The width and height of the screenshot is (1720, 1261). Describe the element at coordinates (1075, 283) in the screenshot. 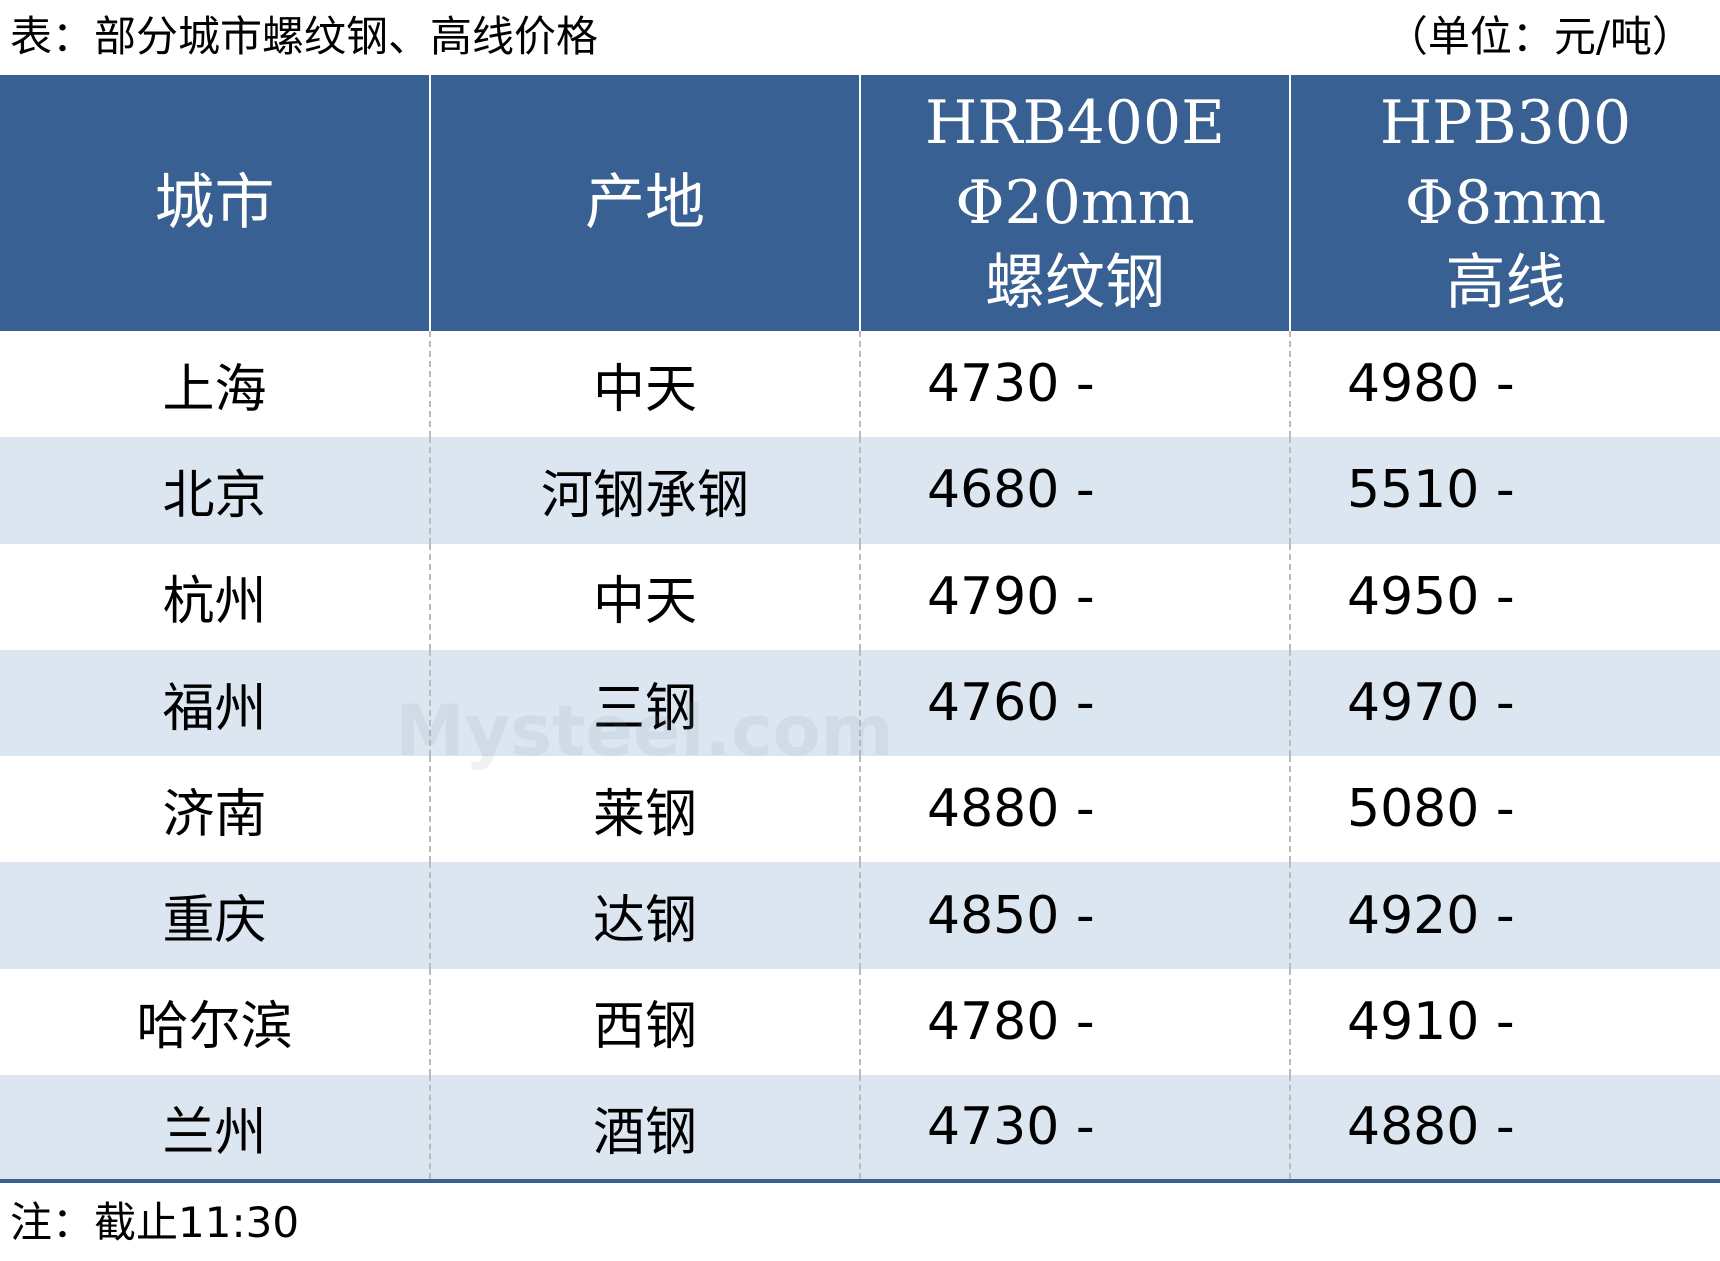

I see `header-rebar-type: 螺纹钢` at that location.